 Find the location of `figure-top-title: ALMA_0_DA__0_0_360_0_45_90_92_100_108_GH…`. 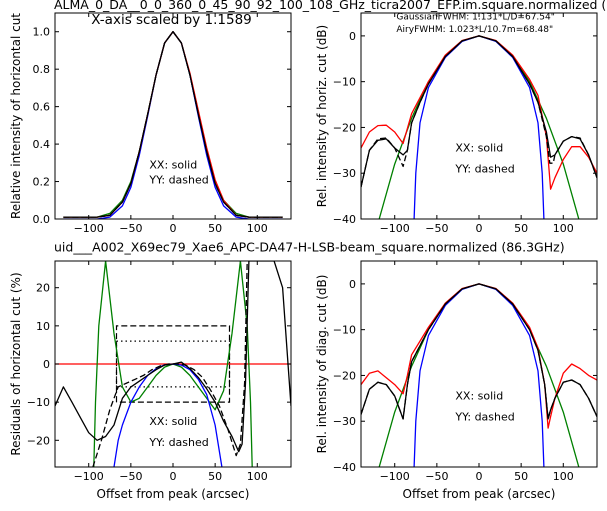

figure-top-title: ALMA_0_DA__0_0_360_0_45_90_92_100_108_GH… is located at coordinates (330, 6).